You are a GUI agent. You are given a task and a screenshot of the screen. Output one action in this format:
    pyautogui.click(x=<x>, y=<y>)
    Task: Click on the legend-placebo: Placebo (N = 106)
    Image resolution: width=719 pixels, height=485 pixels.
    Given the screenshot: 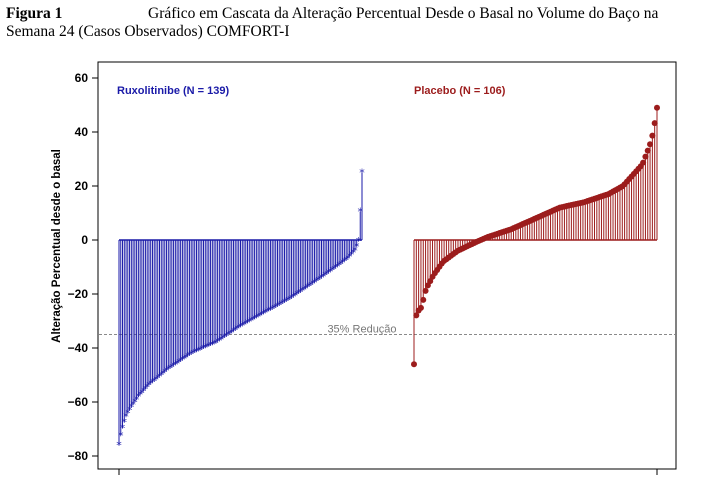 What is the action you would take?
    pyautogui.click(x=460, y=91)
    